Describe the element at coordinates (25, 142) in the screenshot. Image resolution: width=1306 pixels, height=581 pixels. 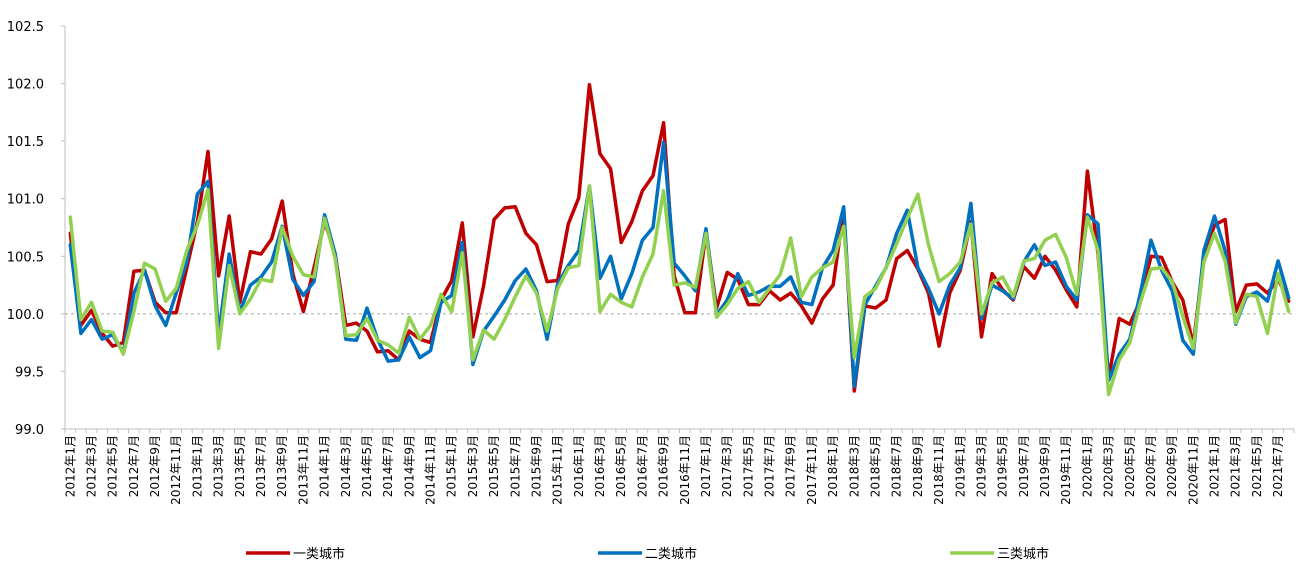
I see `y-tick-label: 101.5` at that location.